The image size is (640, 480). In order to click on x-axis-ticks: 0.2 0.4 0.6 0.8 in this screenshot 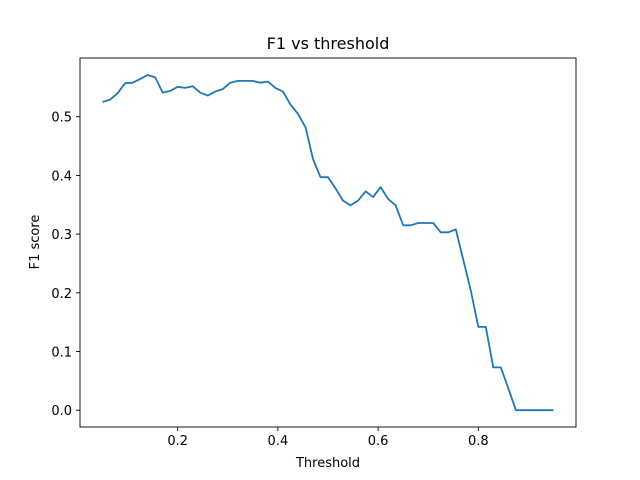, I will do `click(328, 438)`.